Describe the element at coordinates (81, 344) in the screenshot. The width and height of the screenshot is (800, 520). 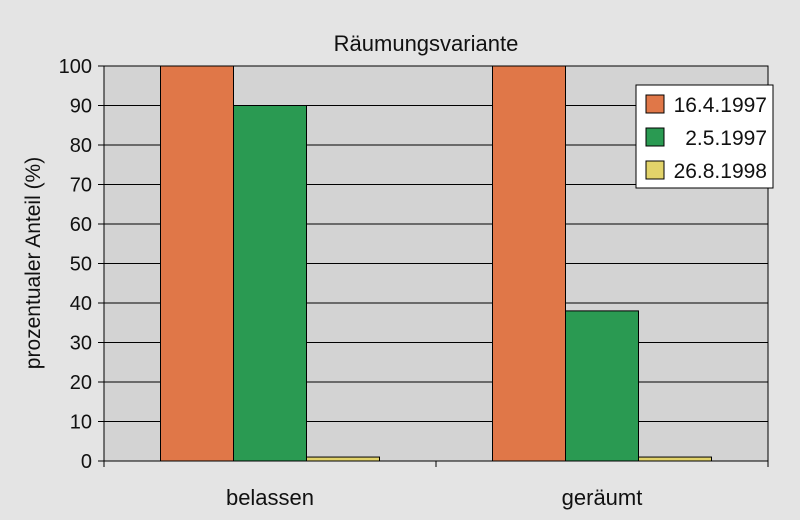
I see `y-tick-label: 30` at that location.